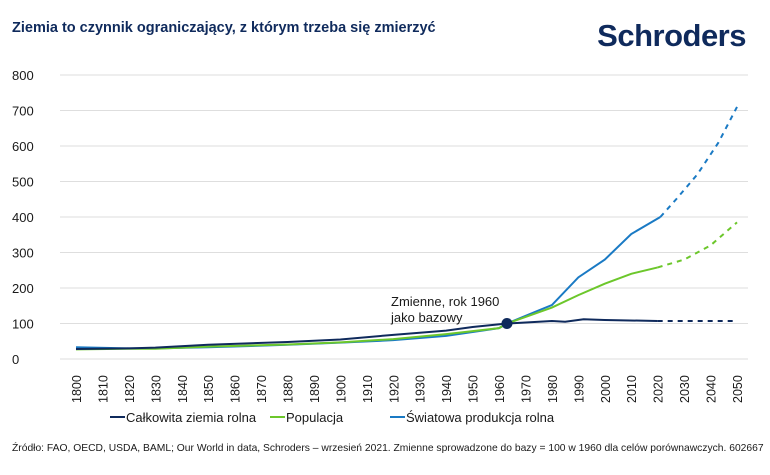 Image resolution: width=770 pixels, height=475 pixels. Describe the element at coordinates (315, 417) in the screenshot. I see `legend-label: Populacja` at that location.